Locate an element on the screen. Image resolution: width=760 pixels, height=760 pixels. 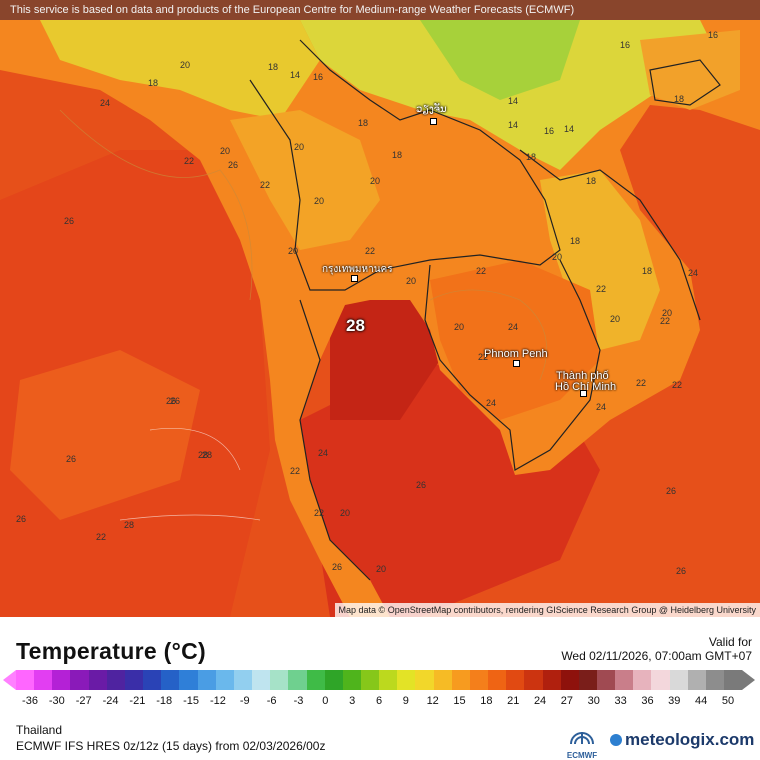
colorbar-min-arrow is located at coordinates (9, 680).